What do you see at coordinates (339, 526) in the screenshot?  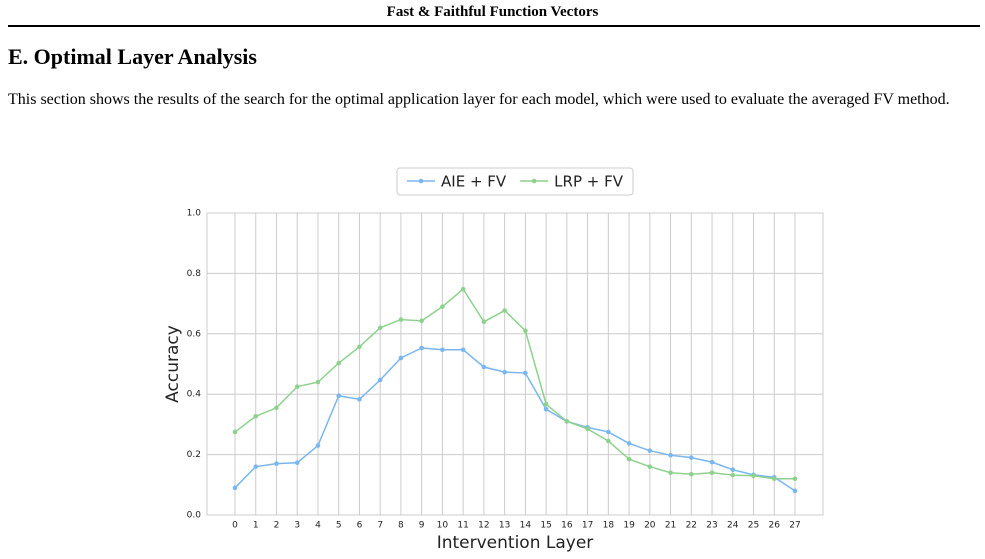 I see `x-tick-label: 5` at bounding box center [339, 526].